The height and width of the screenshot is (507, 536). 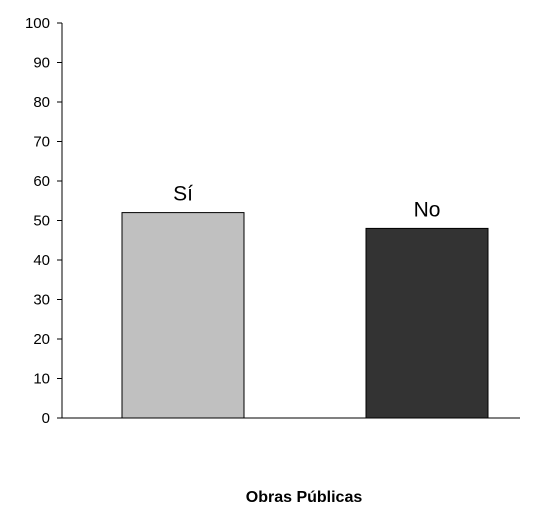 What do you see at coordinates (41, 102) in the screenshot?
I see `y-tick-label: 80` at bounding box center [41, 102].